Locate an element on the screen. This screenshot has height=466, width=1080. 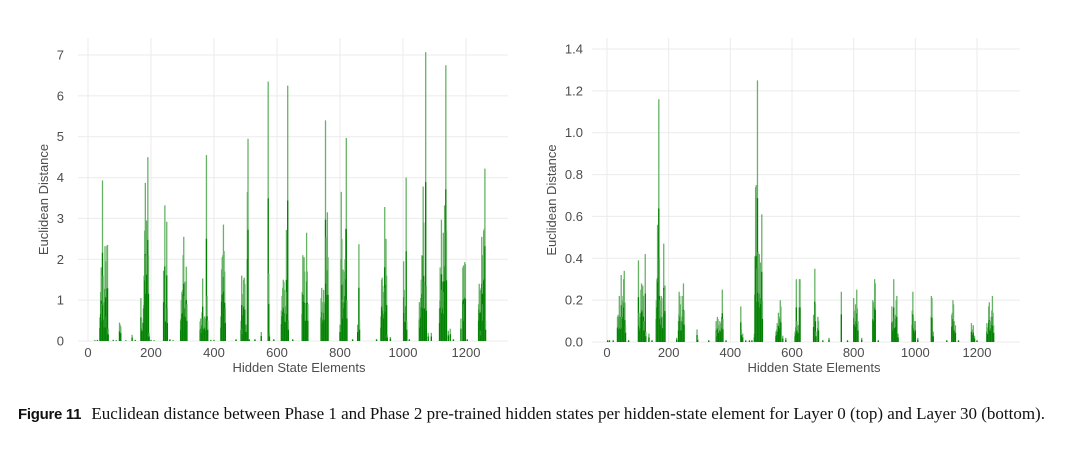
y-tick-label: 7 is located at coordinates (60, 55).